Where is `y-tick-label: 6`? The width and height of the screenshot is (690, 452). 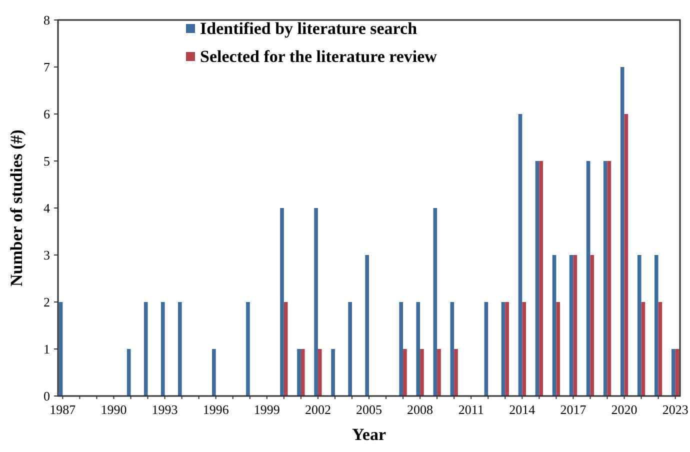 y-tick-label: 6 is located at coordinates (47, 114).